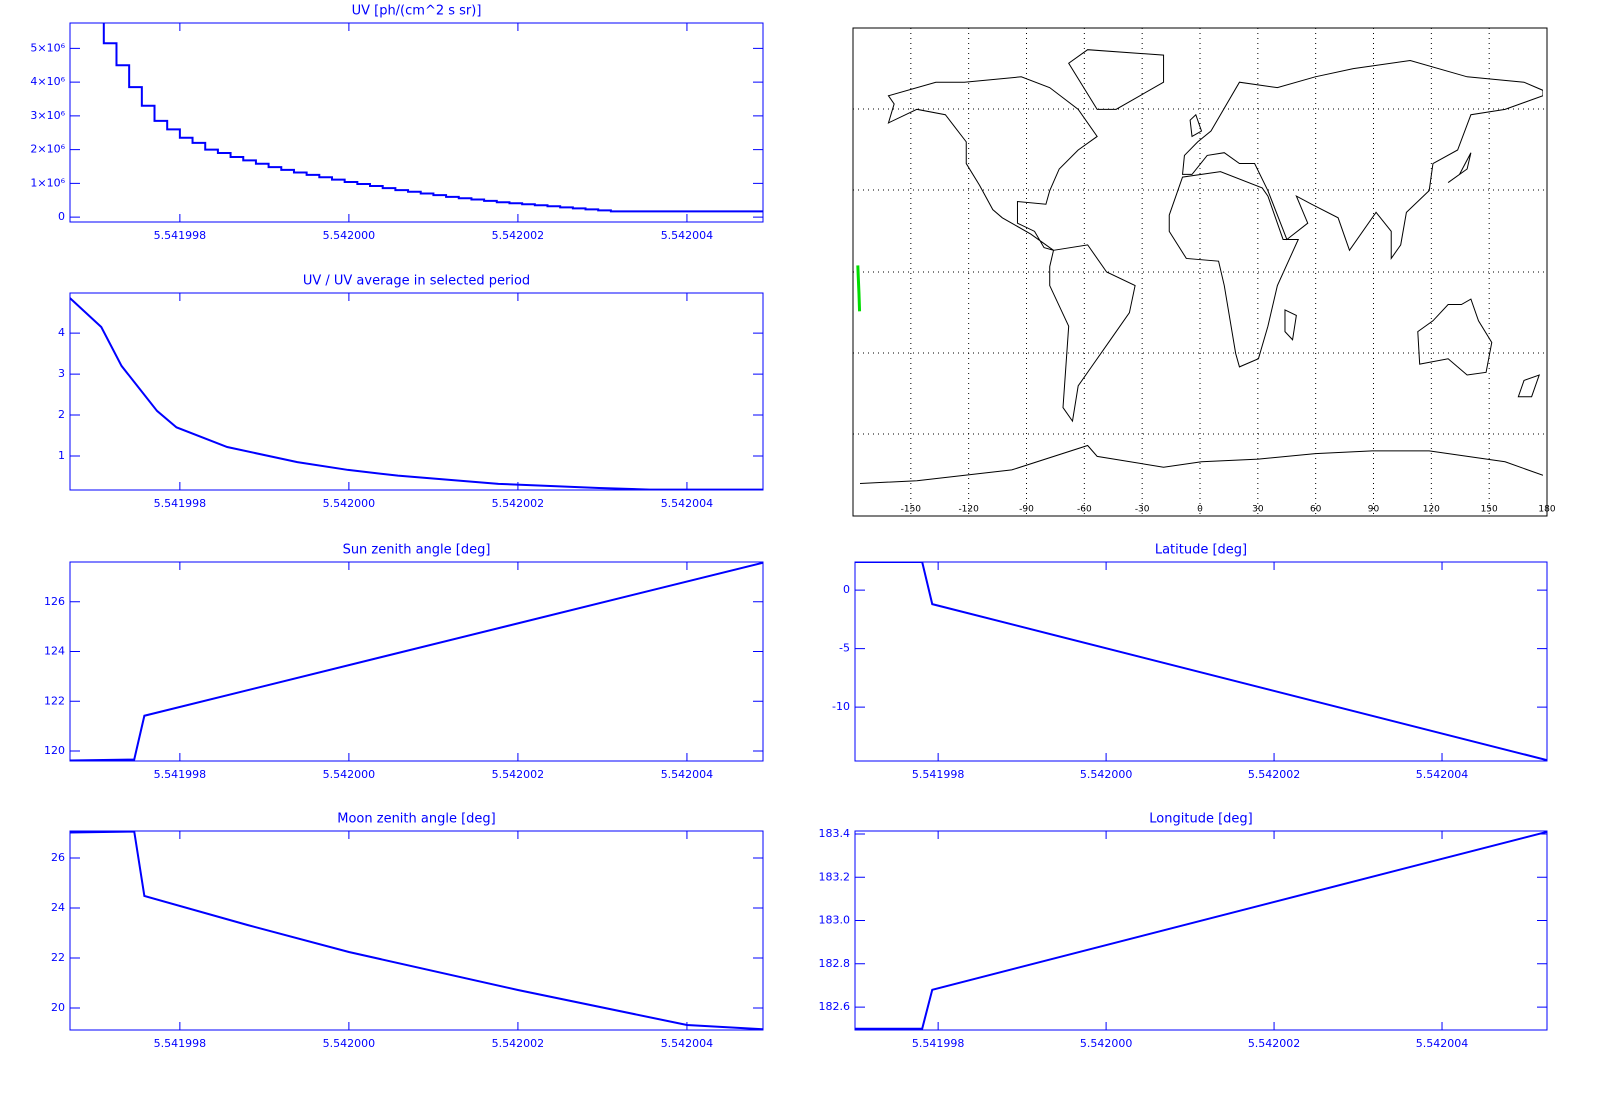 The image size is (1600, 1100). What do you see at coordinates (1489, 510) in the screenshot?
I see `map-tick-label: 150` at bounding box center [1489, 510].